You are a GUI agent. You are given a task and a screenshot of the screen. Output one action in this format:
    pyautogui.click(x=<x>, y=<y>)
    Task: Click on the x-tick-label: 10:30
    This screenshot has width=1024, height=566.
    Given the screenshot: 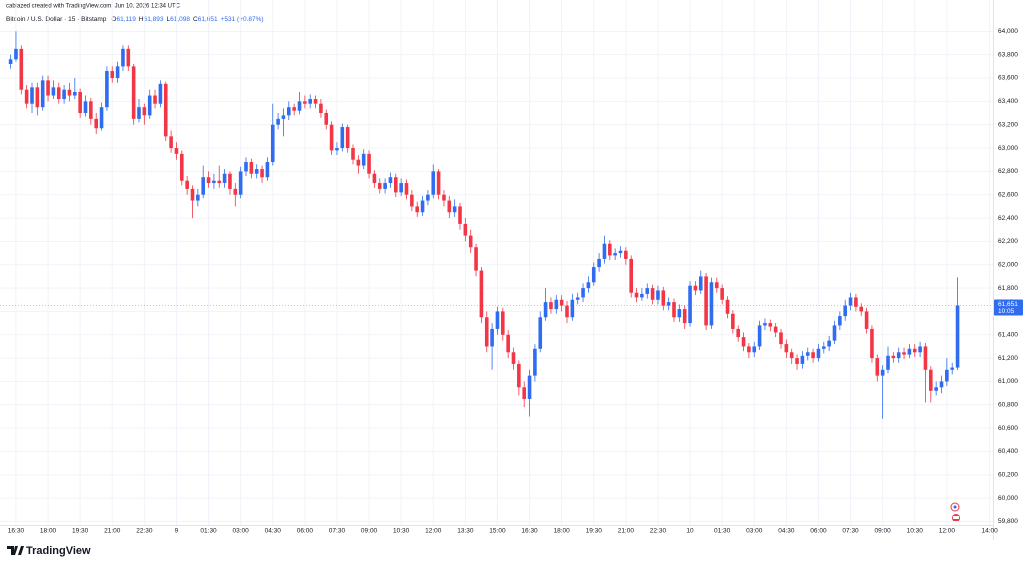 What is the action you would take?
    pyautogui.click(x=915, y=531)
    